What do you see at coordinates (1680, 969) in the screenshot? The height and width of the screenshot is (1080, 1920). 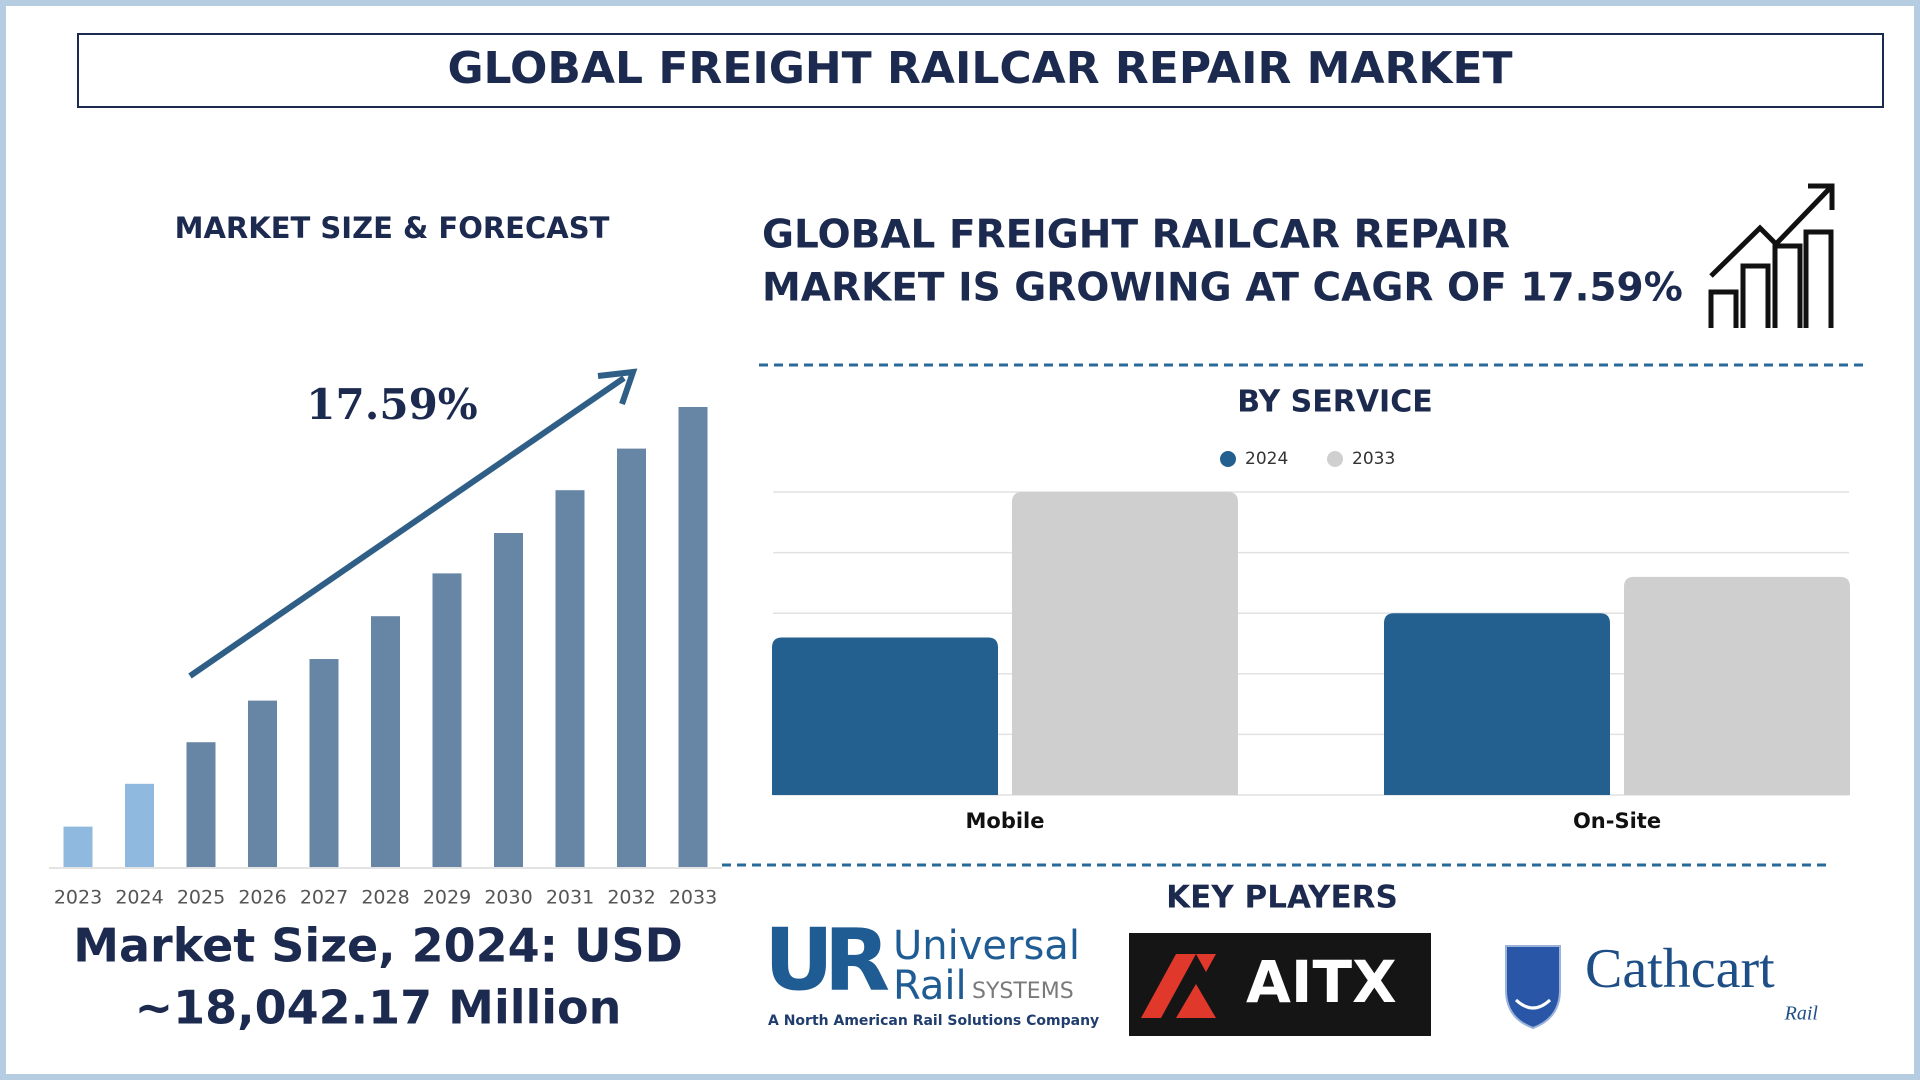 I see `logo-text: Cathcart` at bounding box center [1680, 969].